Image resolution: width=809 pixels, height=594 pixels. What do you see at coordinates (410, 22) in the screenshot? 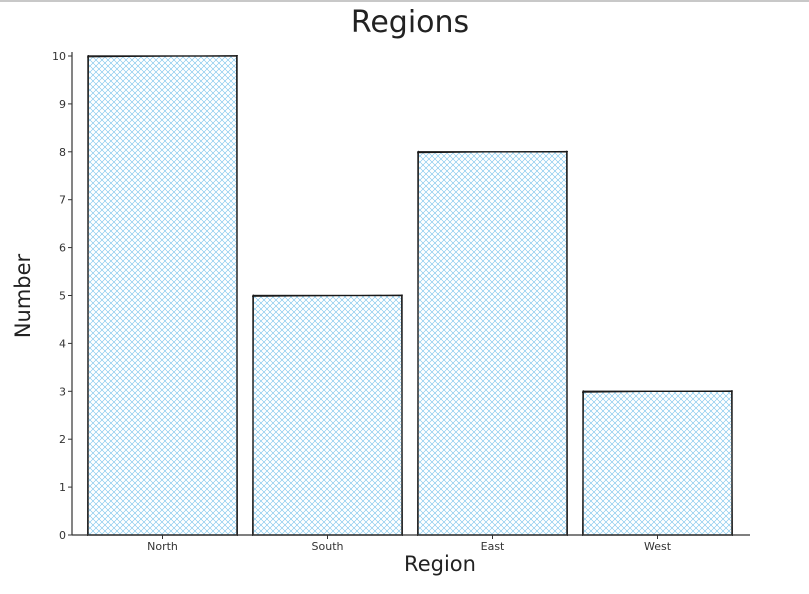
I see `chart-title: Regions` at bounding box center [410, 22].